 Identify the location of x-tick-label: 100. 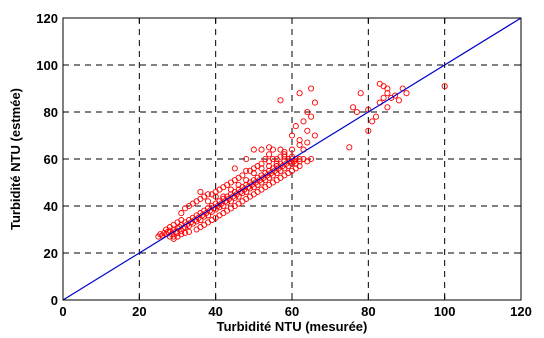
(445, 311).